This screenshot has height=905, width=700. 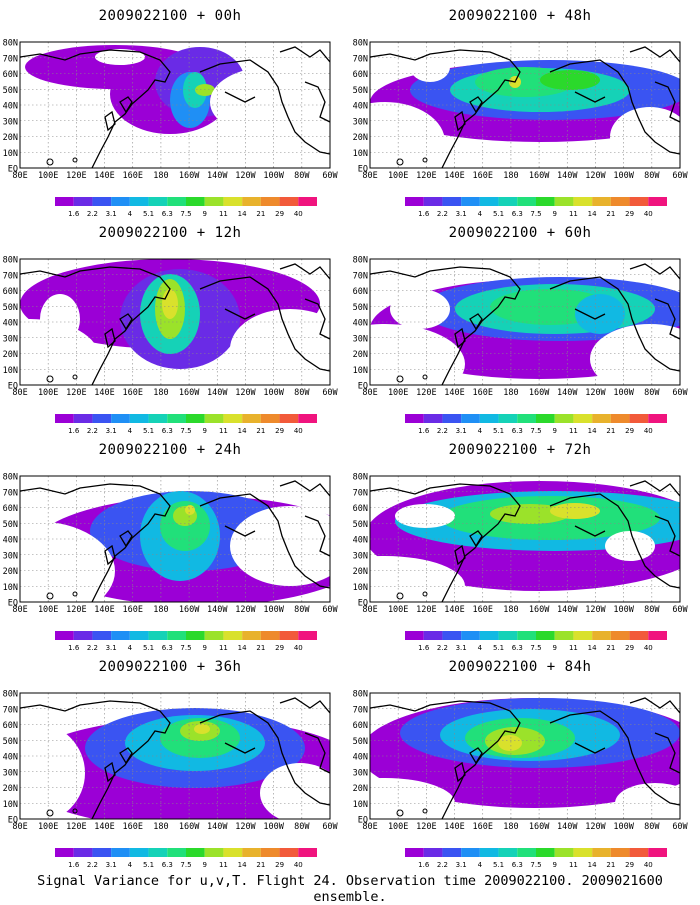 What do you see at coordinates (10, 493) in the screenshot?
I see `latitude-label: 70N` at bounding box center [10, 493].